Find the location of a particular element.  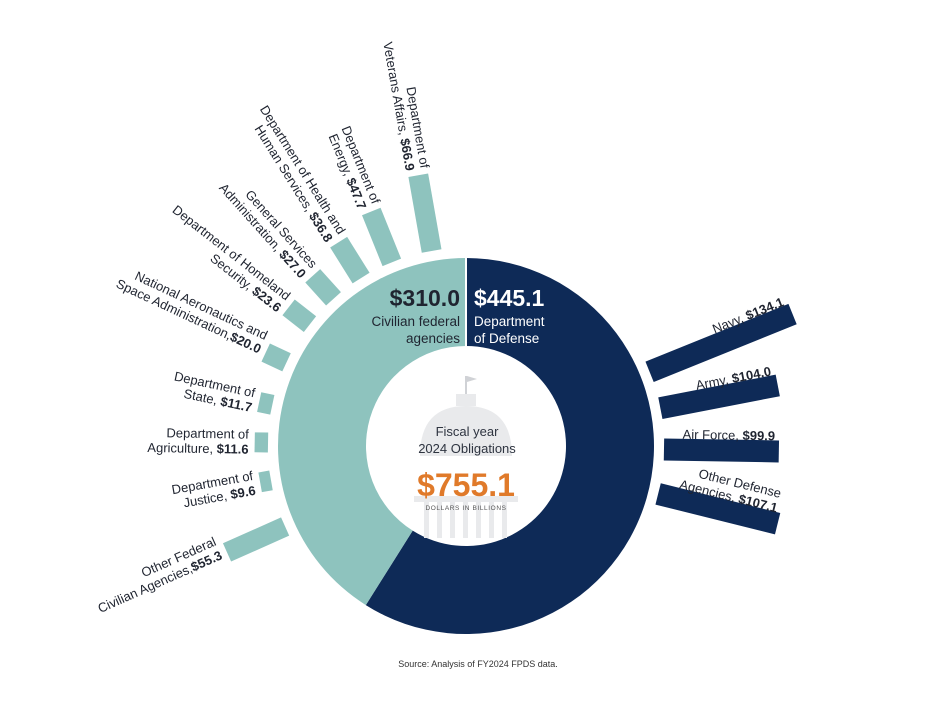

segment-line2-0: of Defense is located at coordinates (506, 338).